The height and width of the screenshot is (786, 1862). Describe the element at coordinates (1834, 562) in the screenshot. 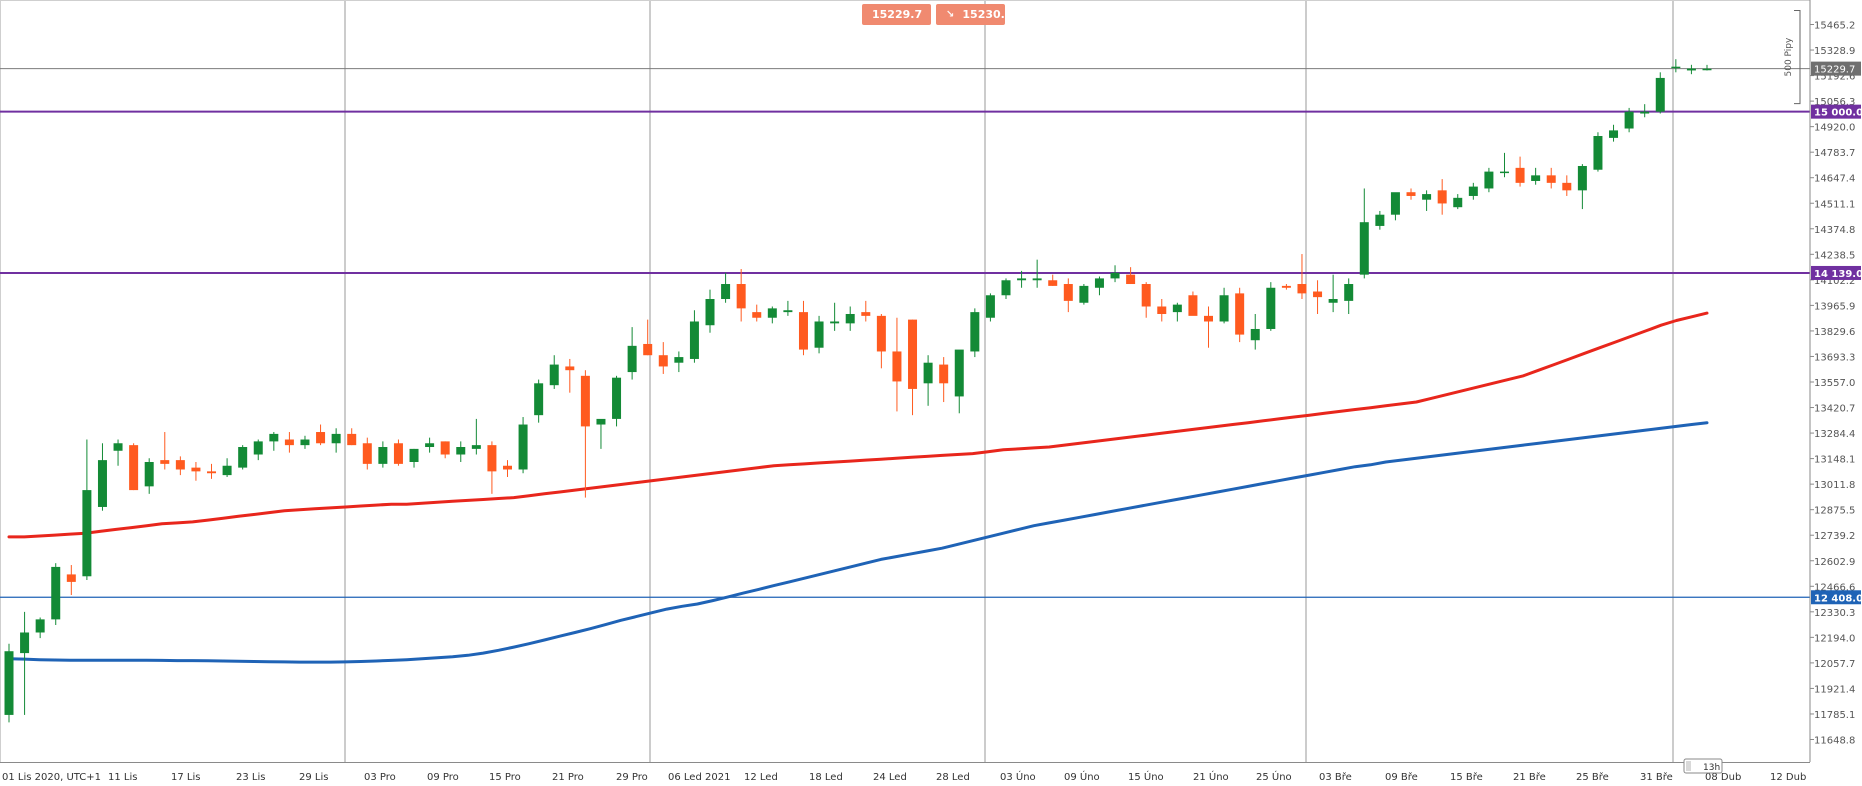

I see `y-tick-label: 12602.9` at that location.